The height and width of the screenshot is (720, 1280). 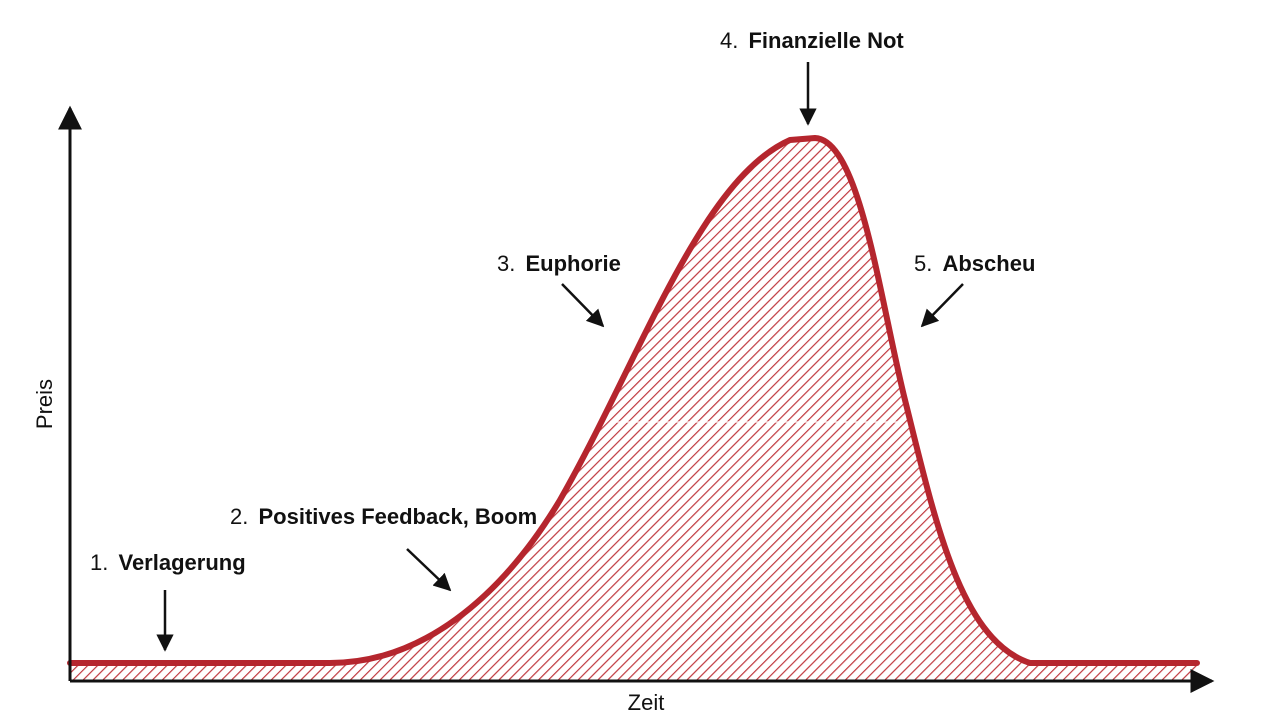 I want to click on stage-5-arrow, so click(x=942, y=305).